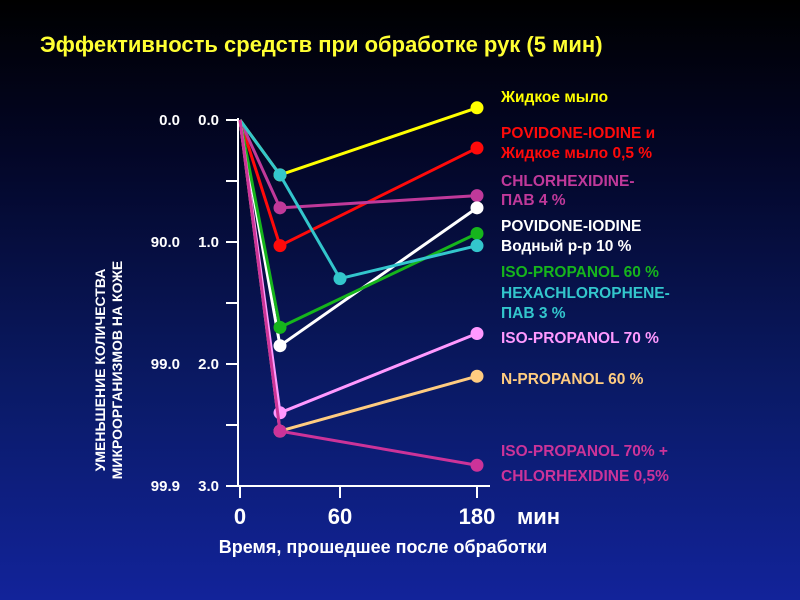 The image size is (800, 600). Describe the element at coordinates (585, 464) in the screenshot. I see `legend-item: ISO-PROPANOL 70% + CHLORHEXIDINE 0,5%` at that location.